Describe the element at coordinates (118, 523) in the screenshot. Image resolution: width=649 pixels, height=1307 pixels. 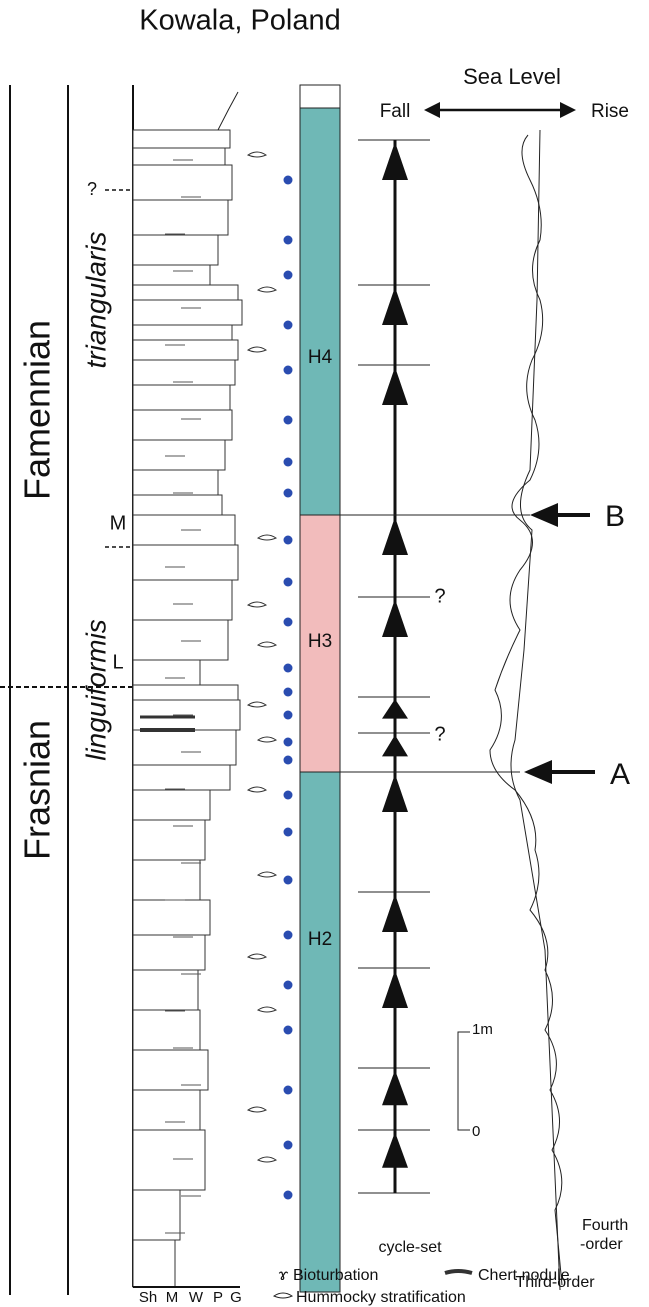
I see `zone-marker: M` at that location.